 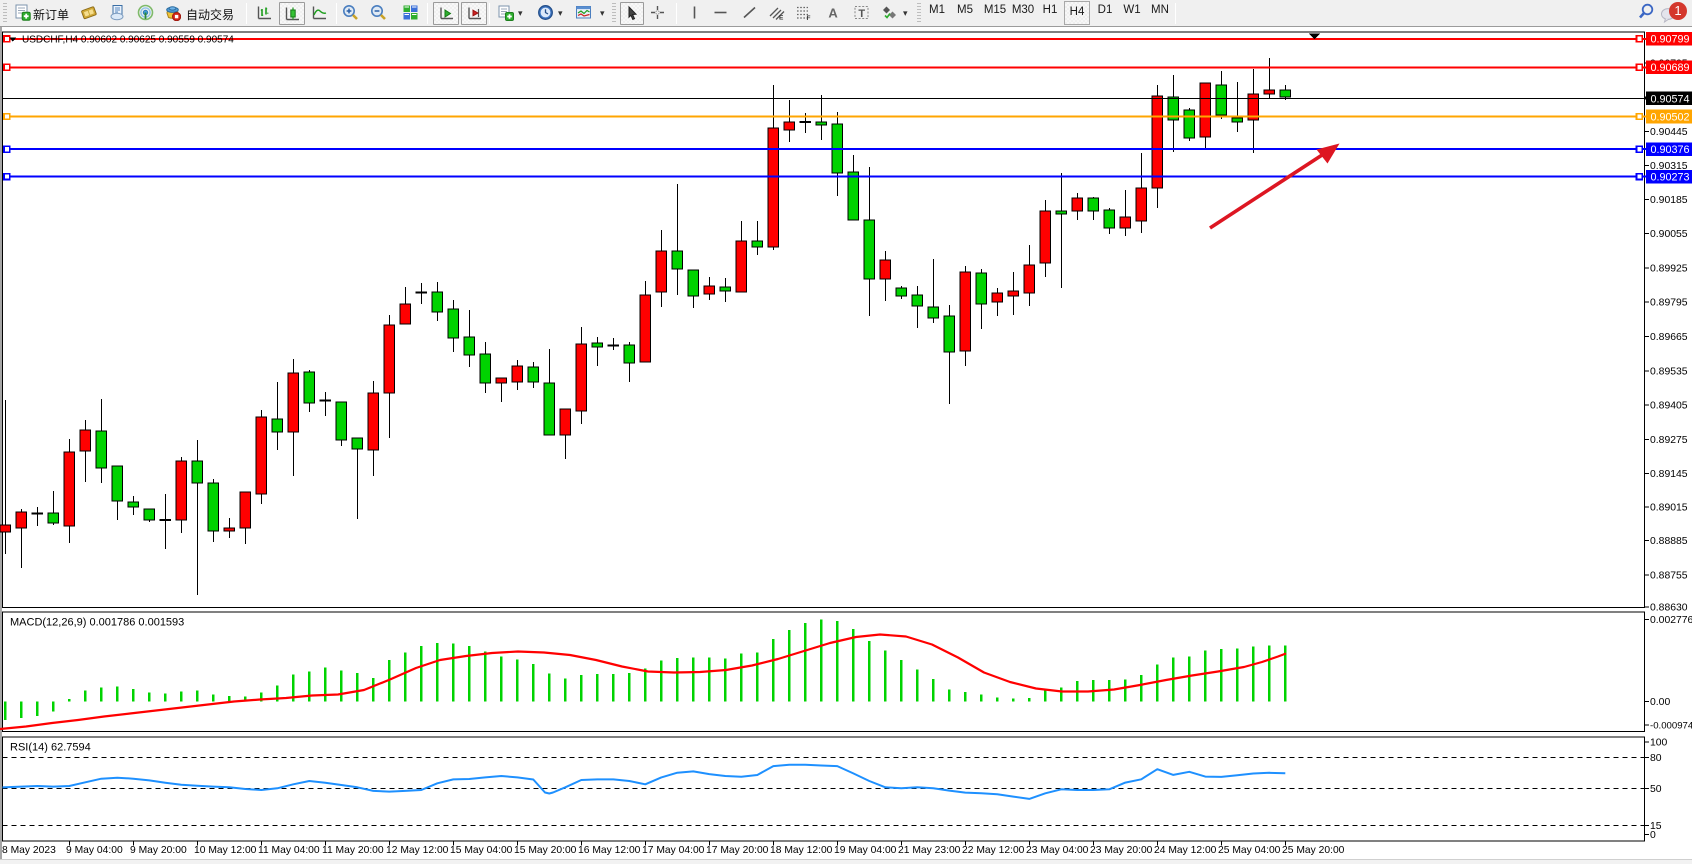 What do you see at coordinates (1185, 850) in the screenshot?
I see `svg-text: 24 May 12:00` at bounding box center [1185, 850].